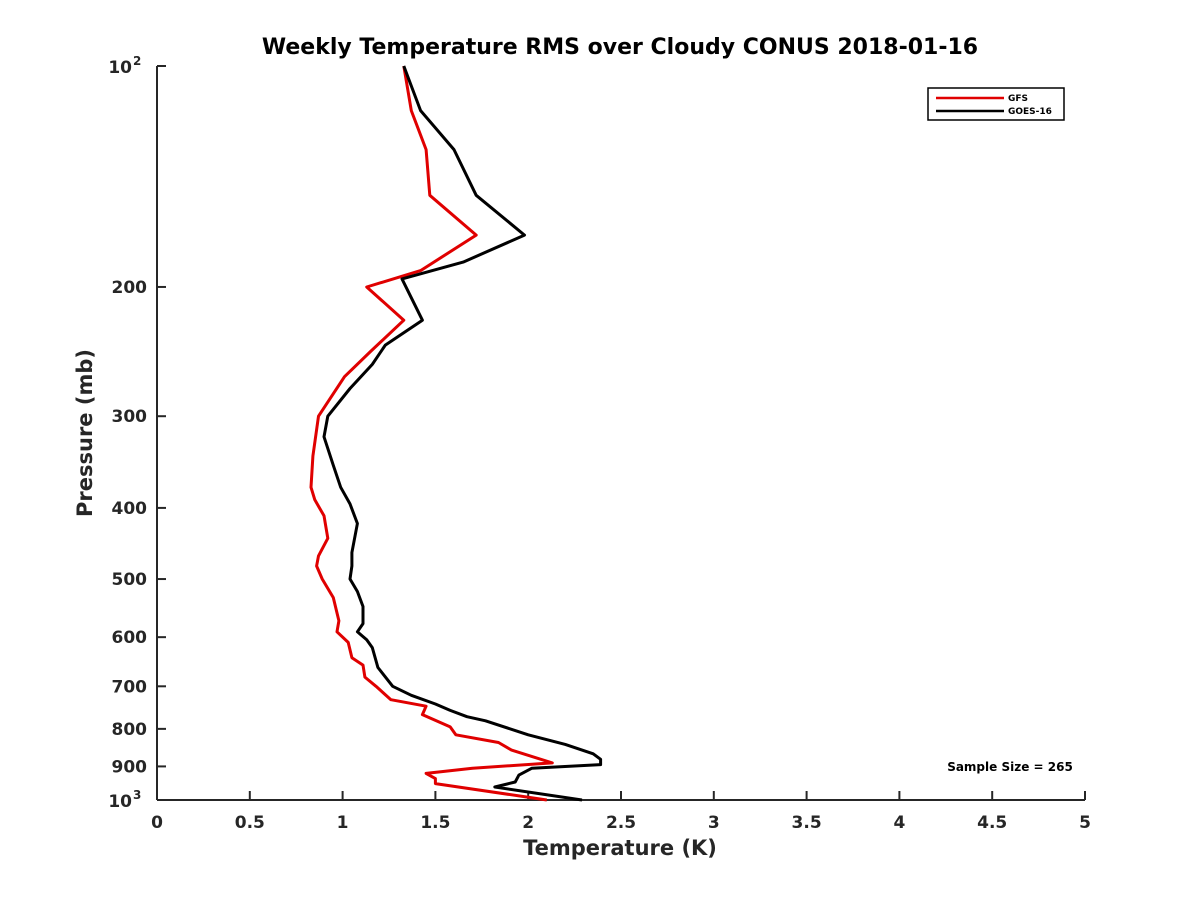 The height and width of the screenshot is (900, 1200). I want to click on legend-box, so click(996, 104).